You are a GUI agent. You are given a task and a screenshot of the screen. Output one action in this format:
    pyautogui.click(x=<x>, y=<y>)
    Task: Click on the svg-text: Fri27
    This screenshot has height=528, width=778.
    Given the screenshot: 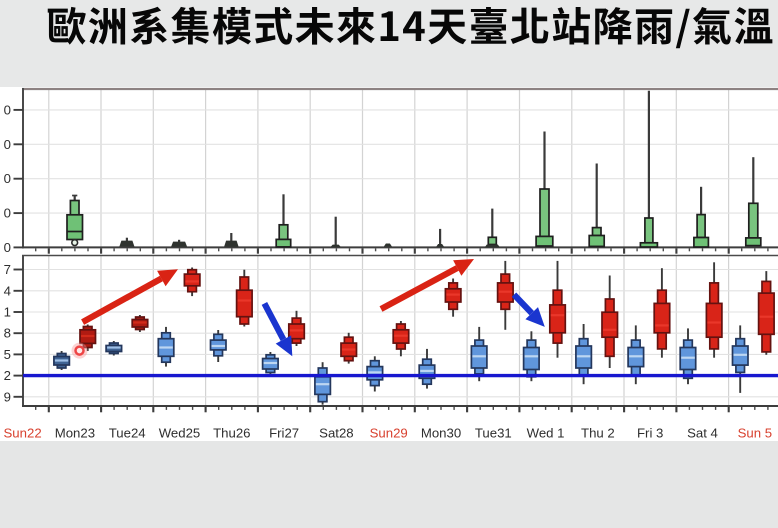 What is the action you would take?
    pyautogui.click(x=284, y=433)
    